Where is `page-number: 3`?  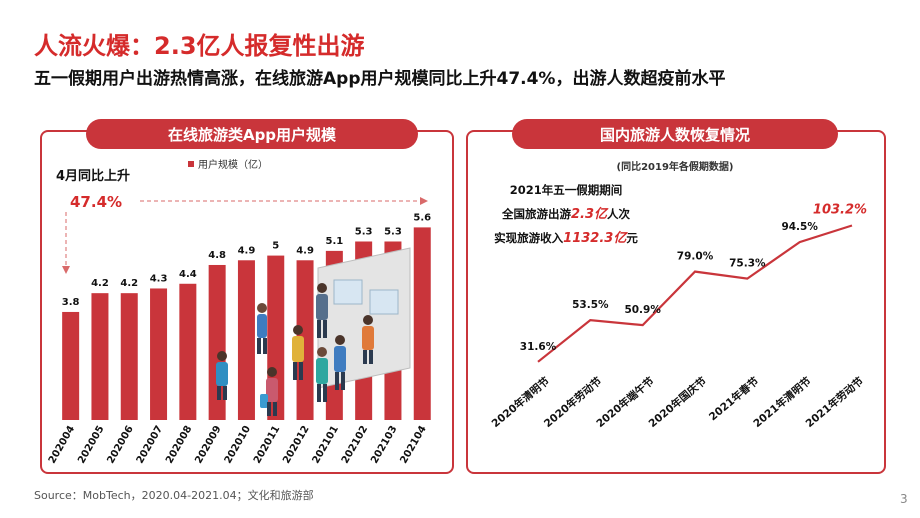
page-number: 3 is located at coordinates (904, 499).